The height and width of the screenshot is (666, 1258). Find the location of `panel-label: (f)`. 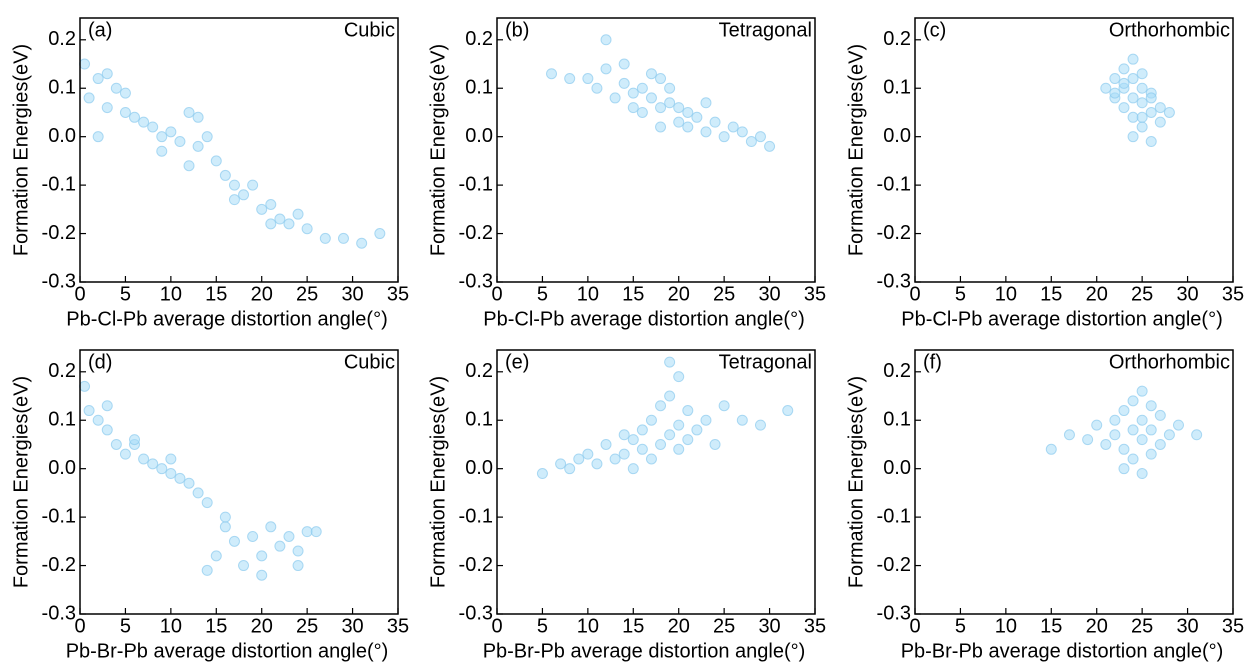

panel-label: (f) is located at coordinates (932, 362).